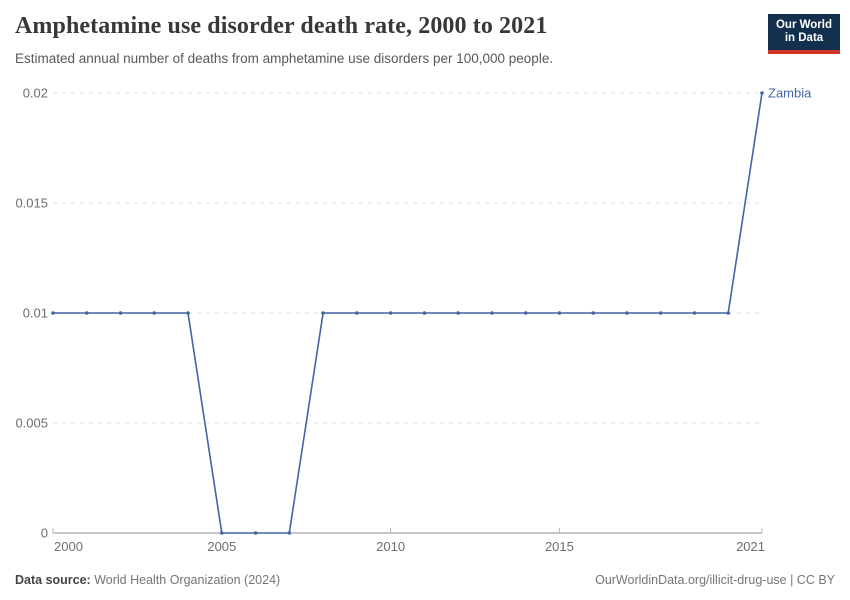  I want to click on y-axis-label: 0.01, so click(35, 313).